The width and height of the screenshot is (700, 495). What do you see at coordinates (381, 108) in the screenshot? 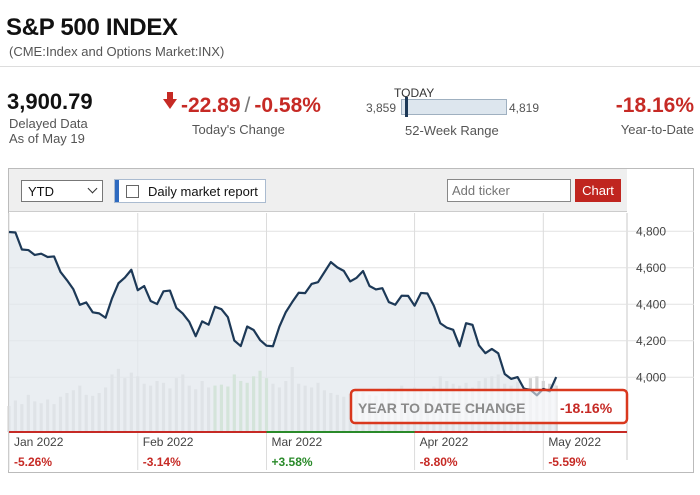
I see `range-low: 3,859` at bounding box center [381, 108].